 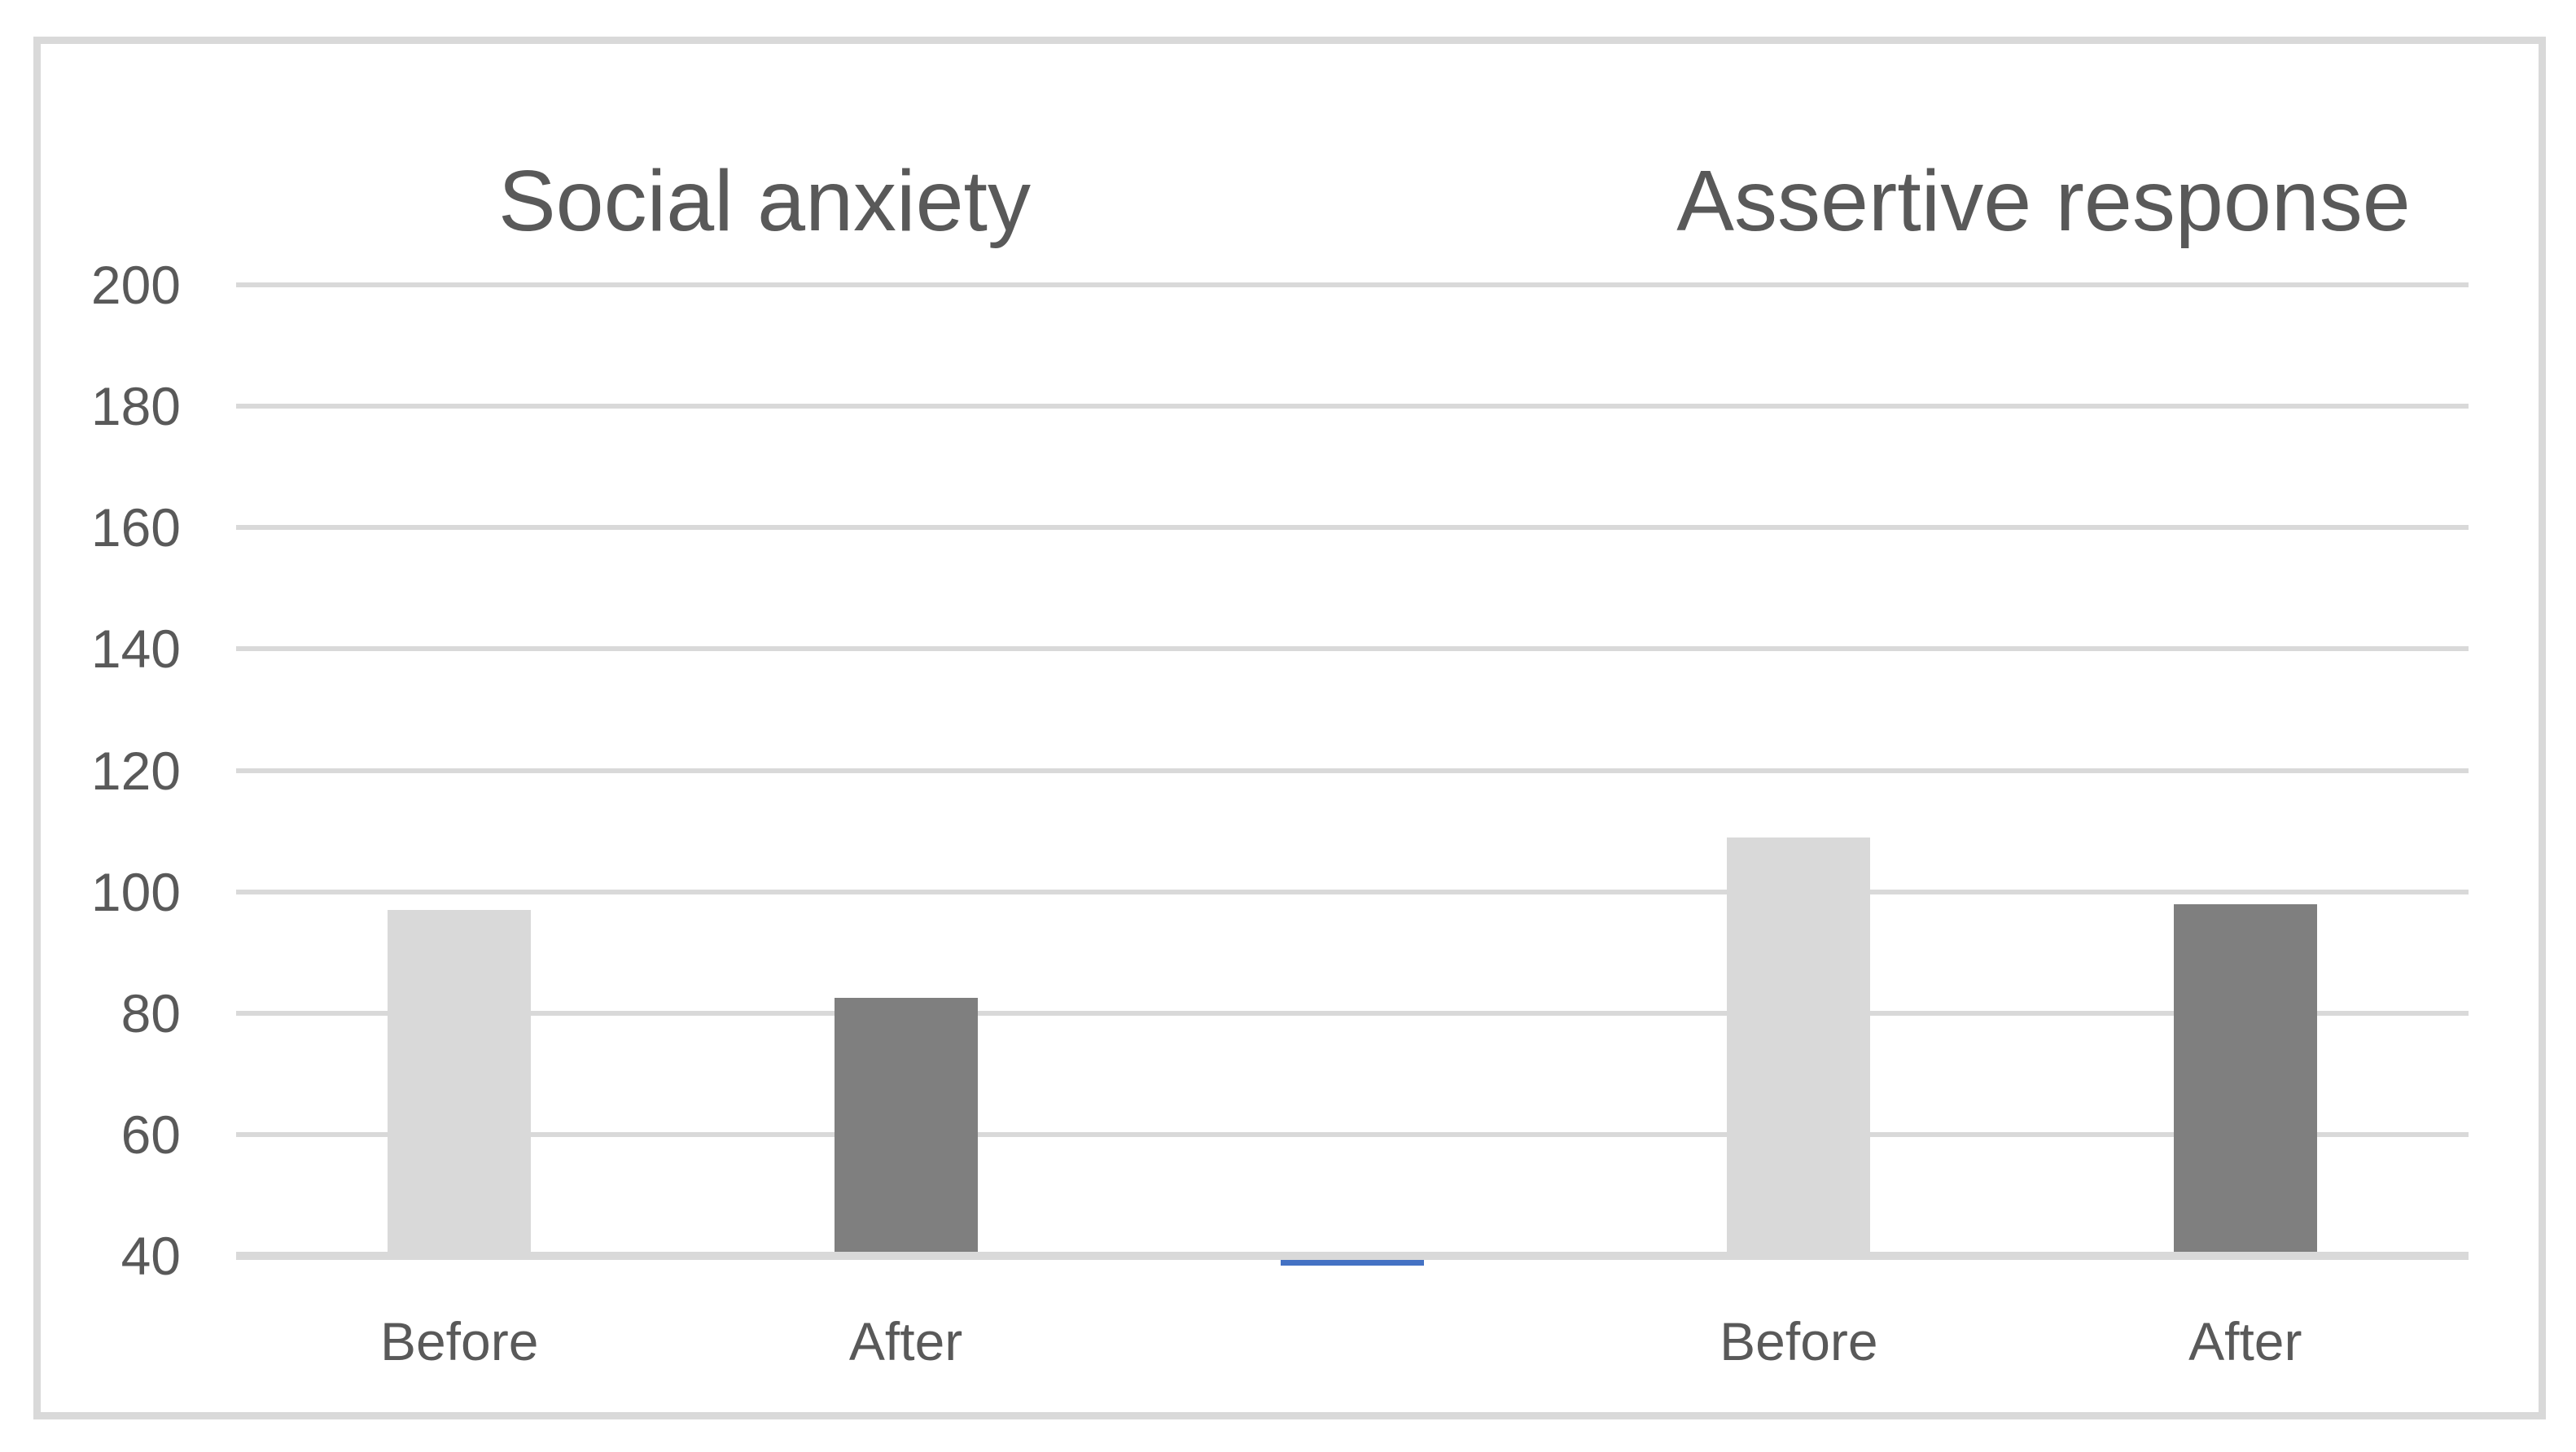 I want to click on y-tick-label-180: 180, so click(x=135, y=406).